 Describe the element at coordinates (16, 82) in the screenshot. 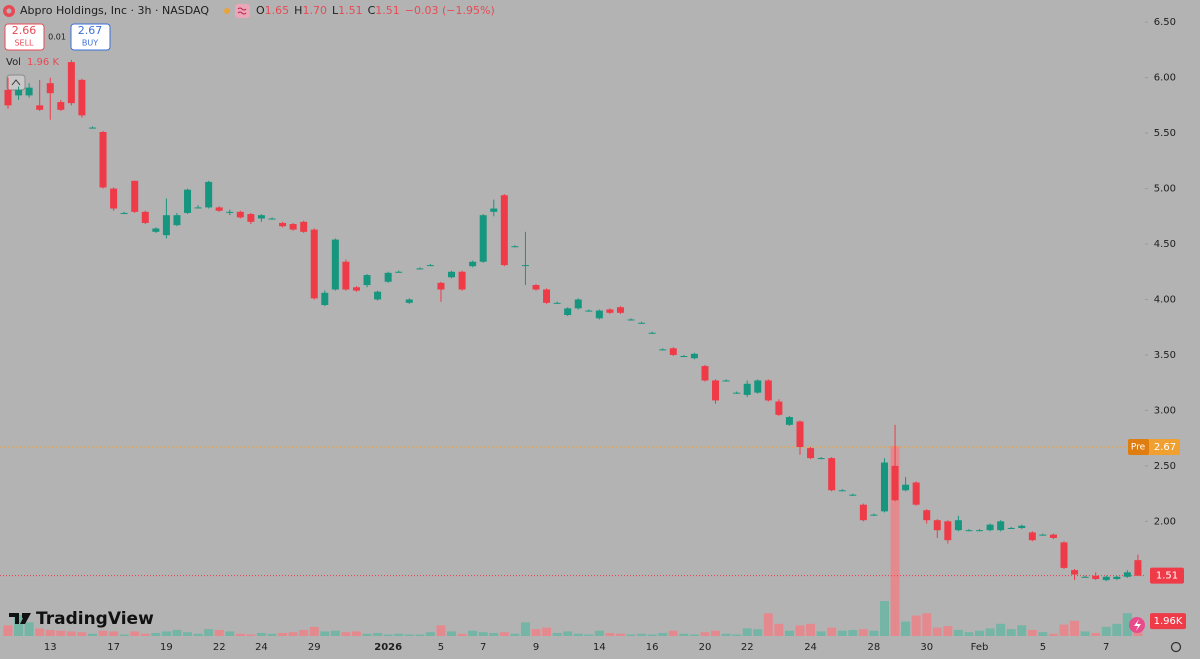

I see `collapse-button` at that location.